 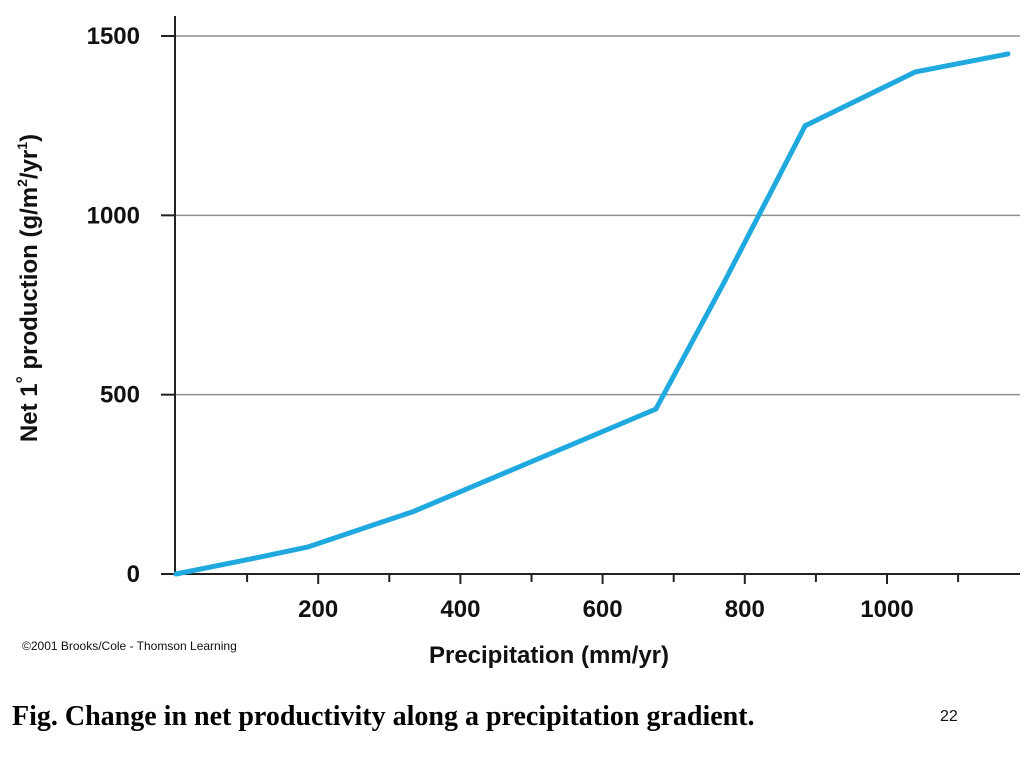 What do you see at coordinates (549, 655) in the screenshot?
I see `x-axis-title: Precipitation (mm/yr)` at bounding box center [549, 655].